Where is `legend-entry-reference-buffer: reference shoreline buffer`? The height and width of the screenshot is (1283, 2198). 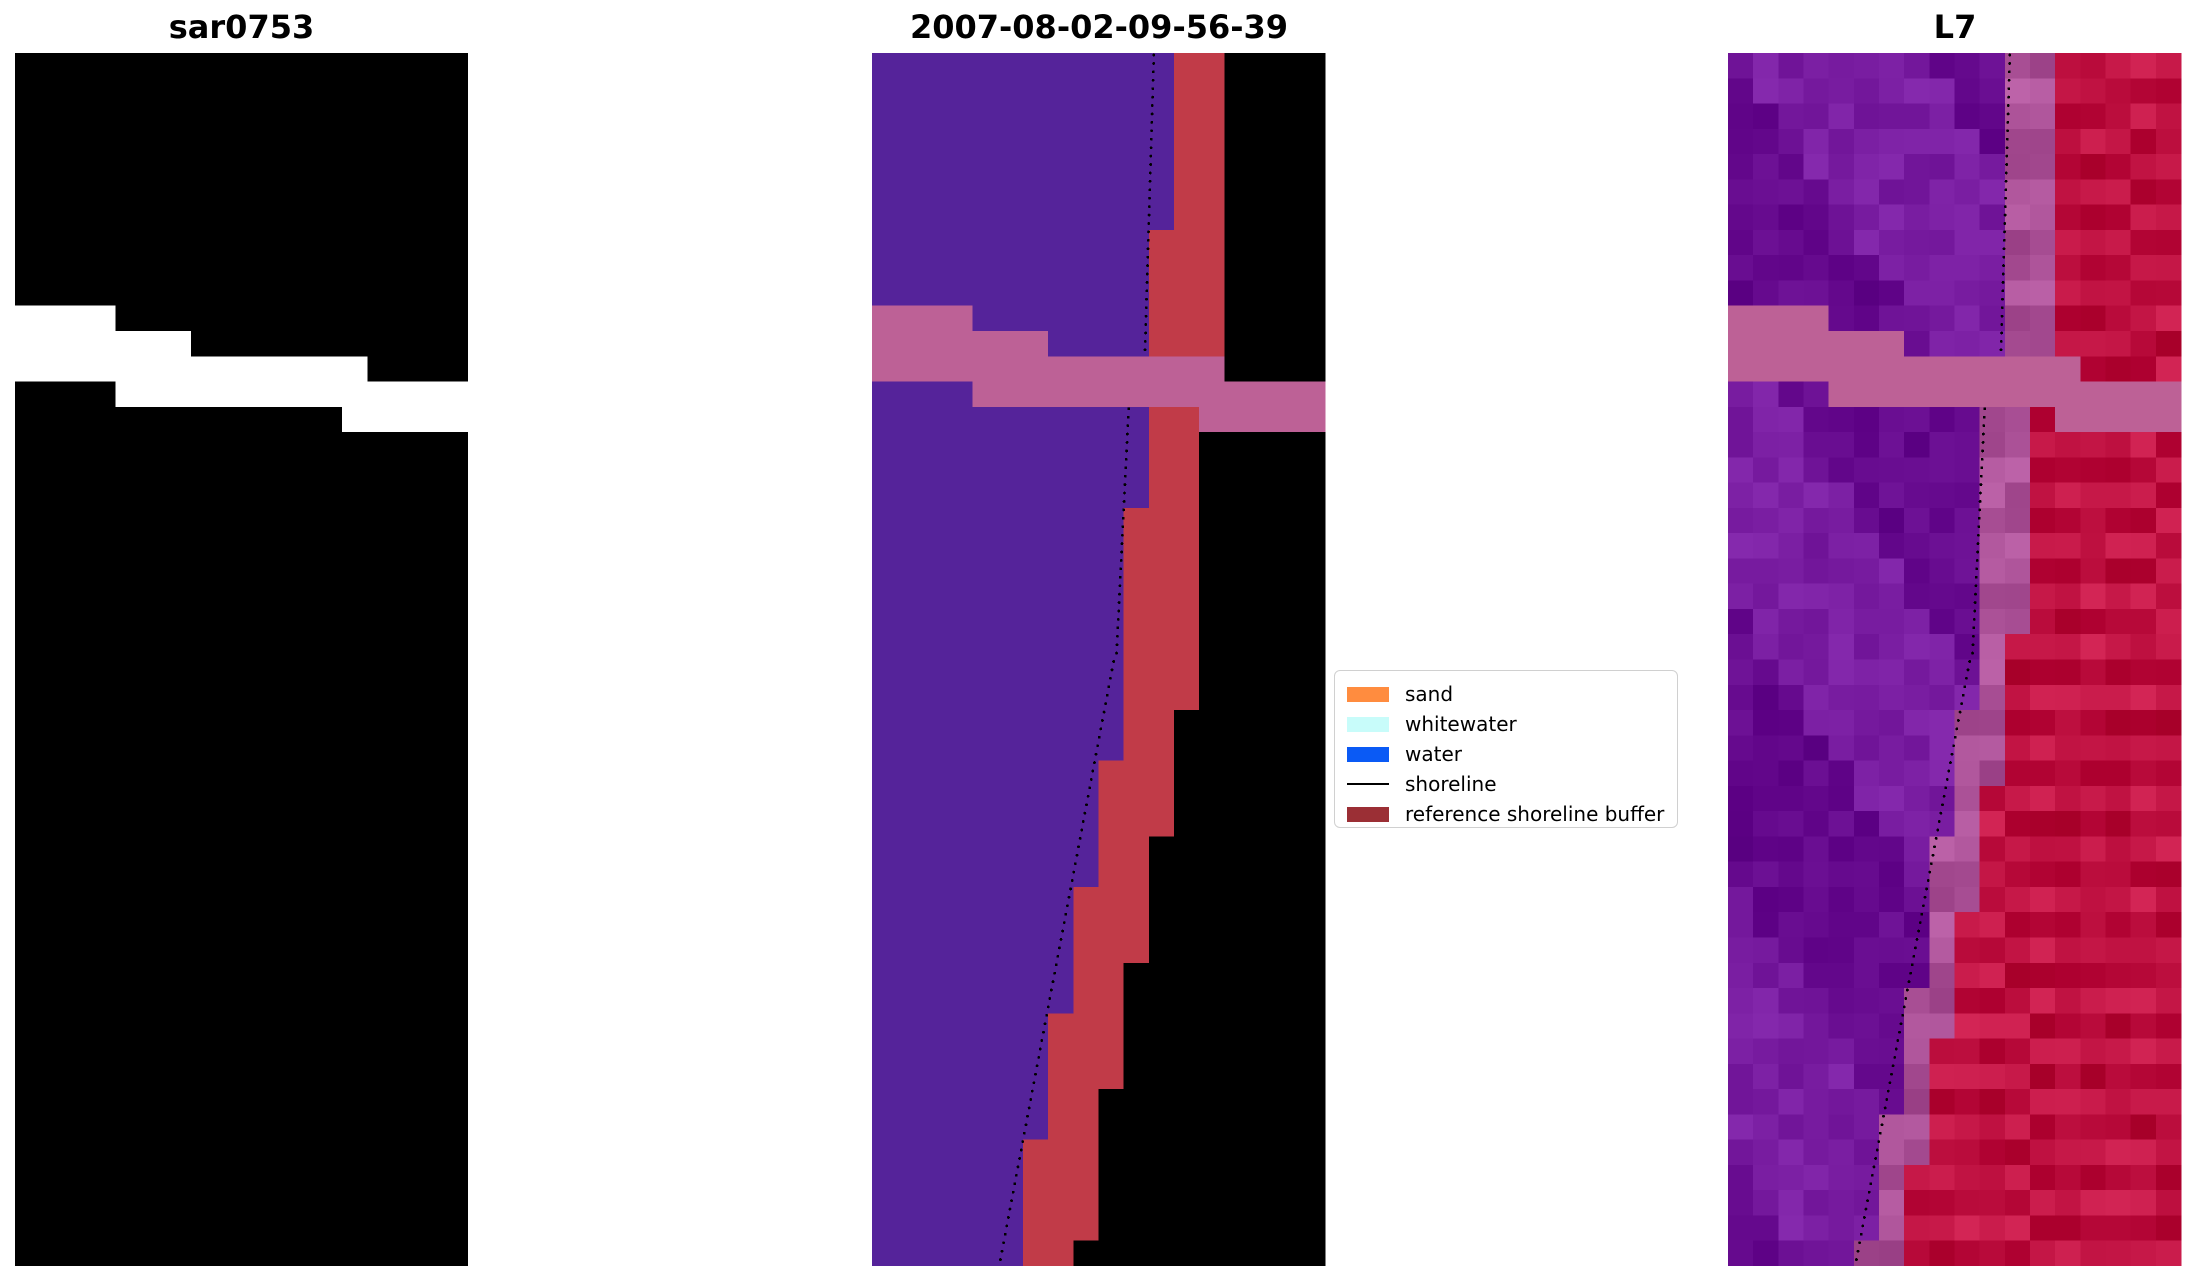
legend-entry-reference-buffer: reference shoreline buffer is located at coordinates (1506, 814).